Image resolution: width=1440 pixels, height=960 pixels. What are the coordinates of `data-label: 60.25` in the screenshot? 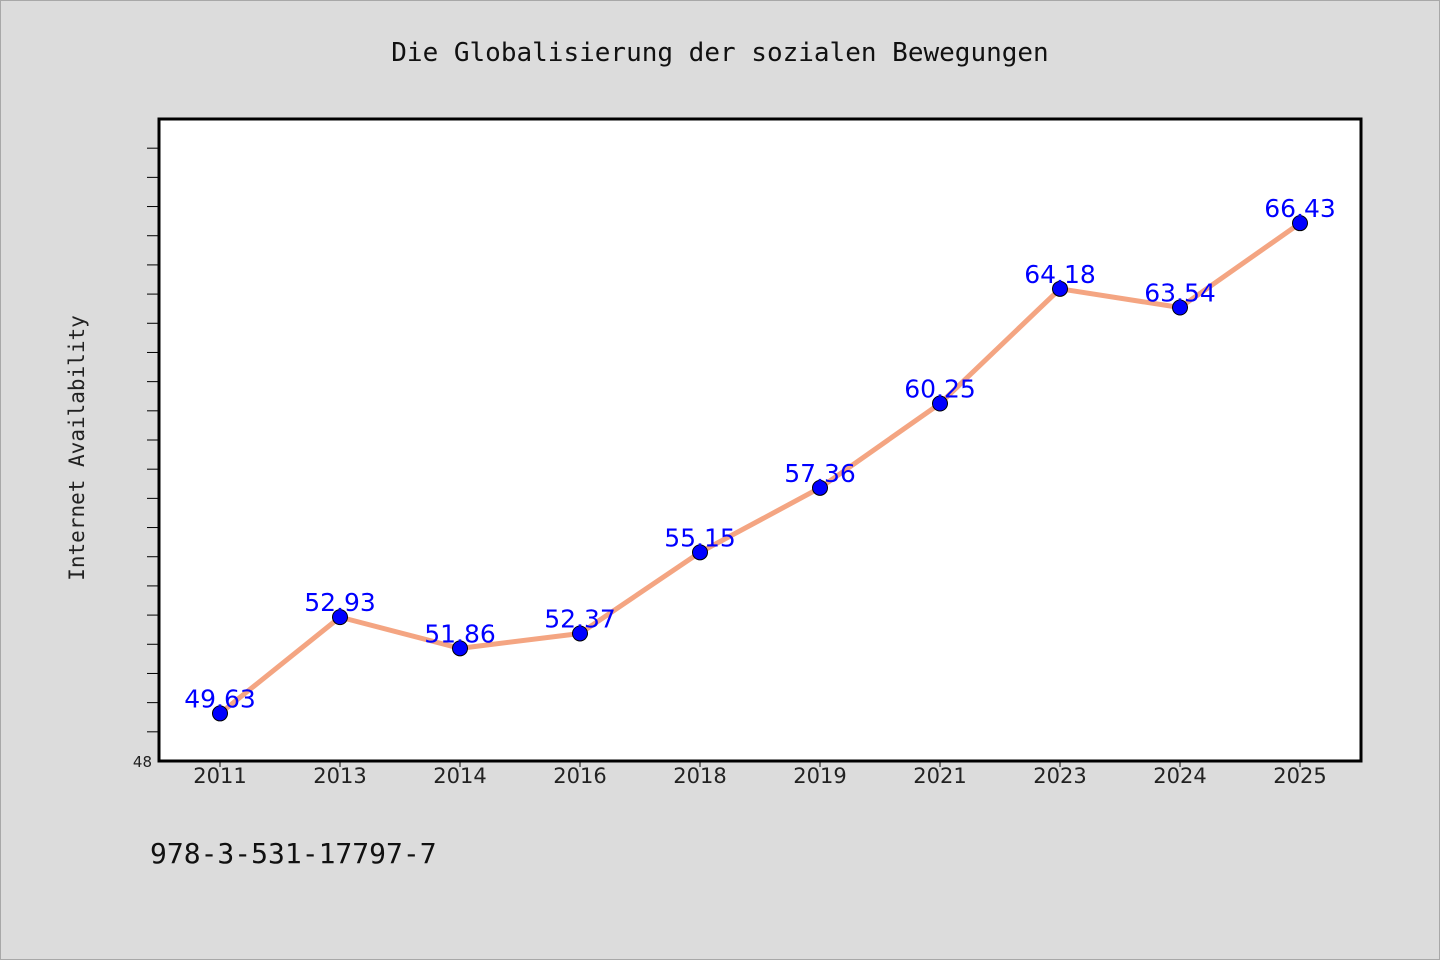 It's located at (940, 389).